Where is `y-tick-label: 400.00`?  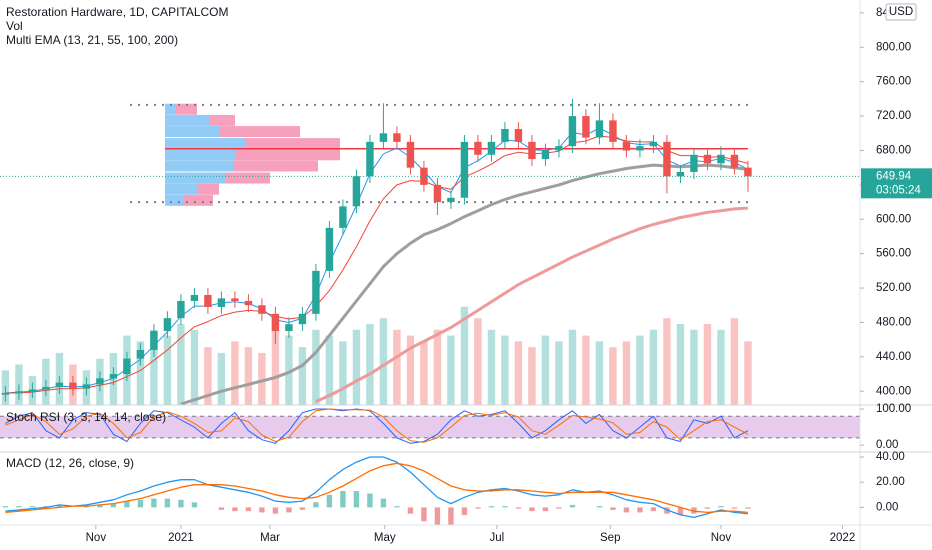
y-tick-label: 400.00 is located at coordinates (893, 391).